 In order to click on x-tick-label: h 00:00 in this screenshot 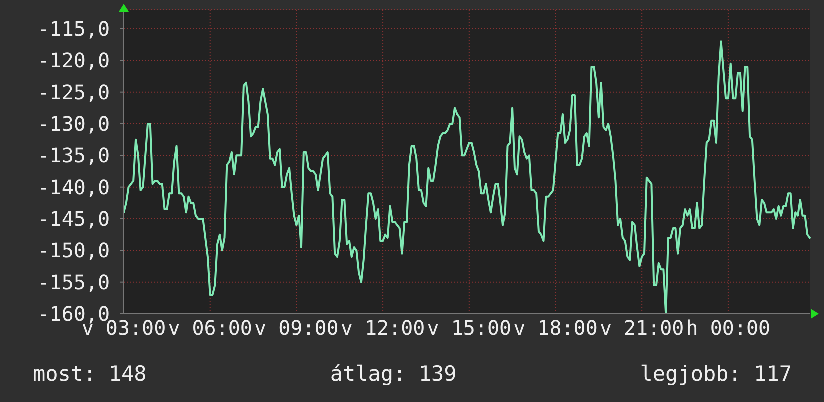, I will do `click(728, 328)`.